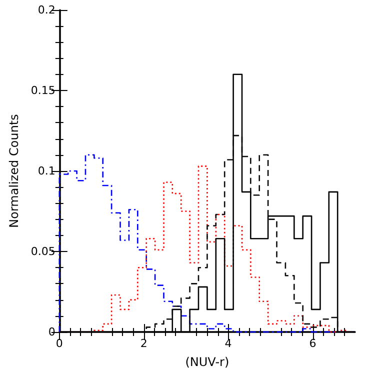 The height and width of the screenshot is (374, 374). I want to click on y-tick-label: 0.05, so click(43, 251).